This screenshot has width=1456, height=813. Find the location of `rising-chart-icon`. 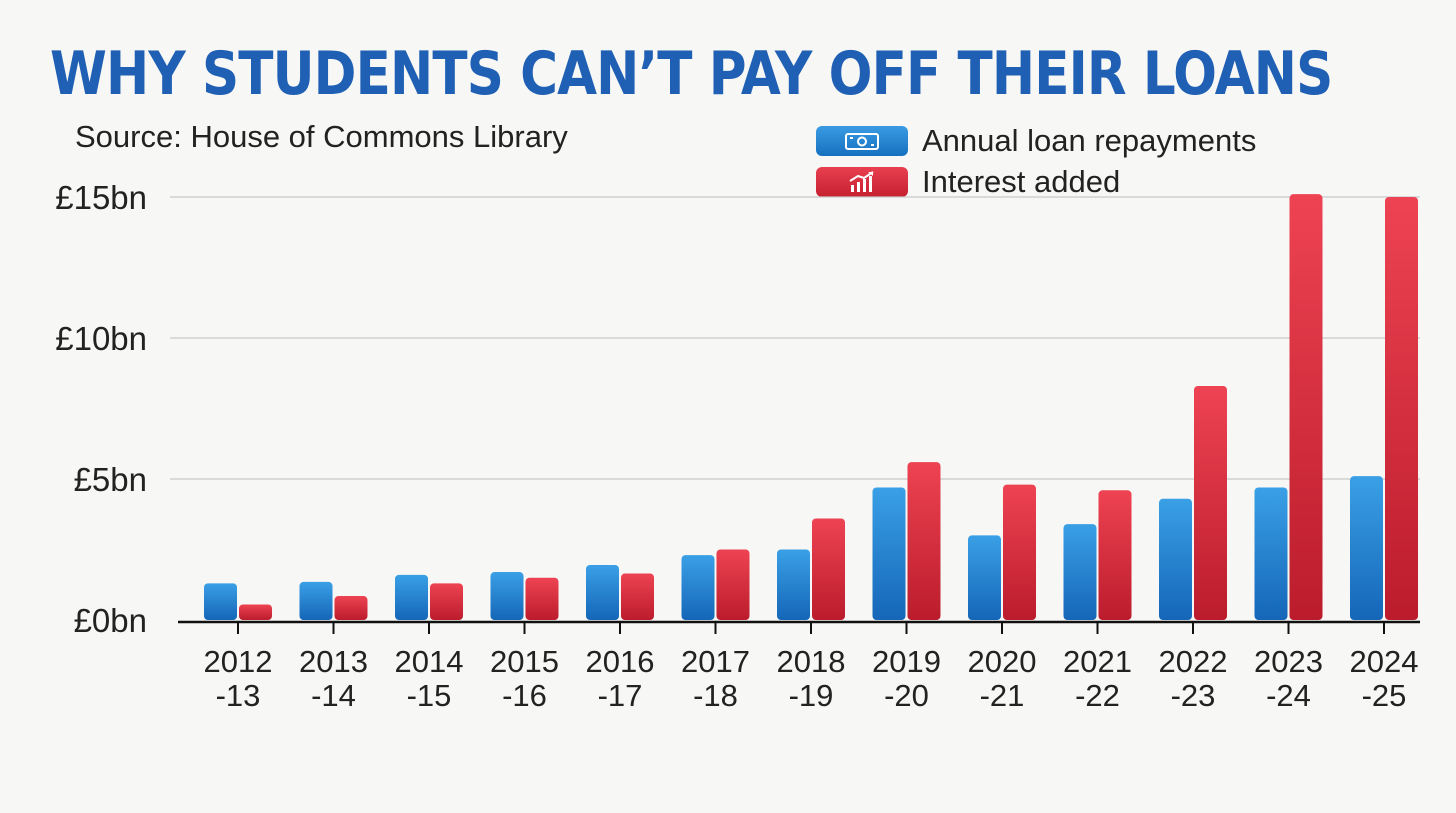

rising-chart-icon is located at coordinates (861, 181).